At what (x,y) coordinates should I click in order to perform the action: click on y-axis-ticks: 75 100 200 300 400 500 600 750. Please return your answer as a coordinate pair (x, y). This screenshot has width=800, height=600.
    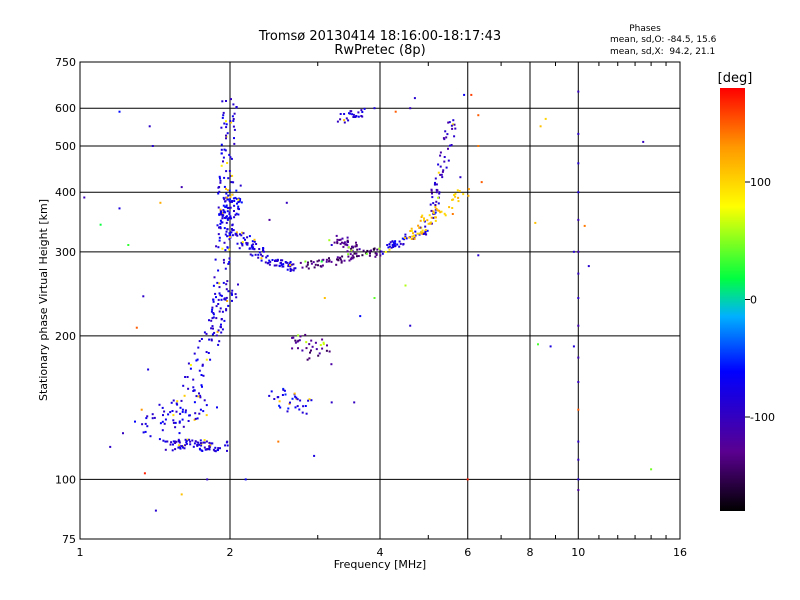
    Looking at the image, I should click on (65, 301).